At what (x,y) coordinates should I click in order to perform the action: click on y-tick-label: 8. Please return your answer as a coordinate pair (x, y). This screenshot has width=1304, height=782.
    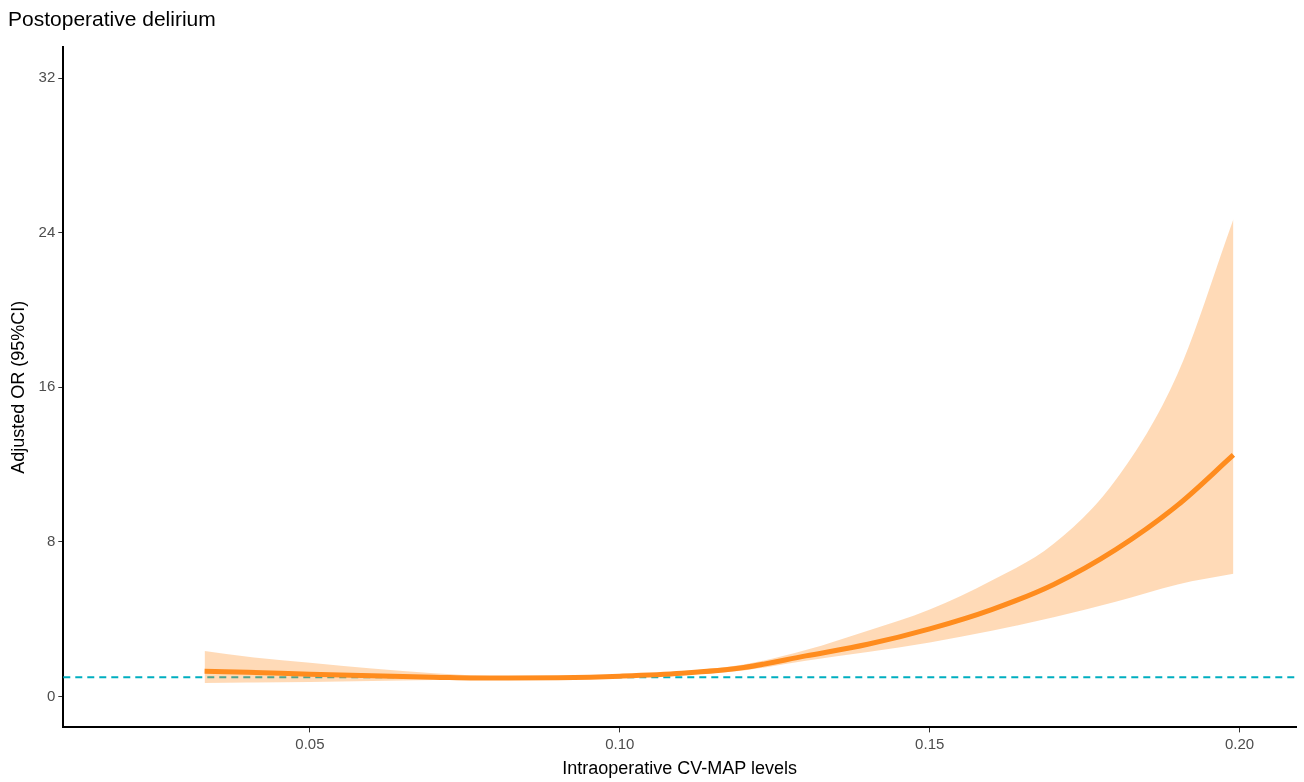
    Looking at the image, I should click on (51, 541).